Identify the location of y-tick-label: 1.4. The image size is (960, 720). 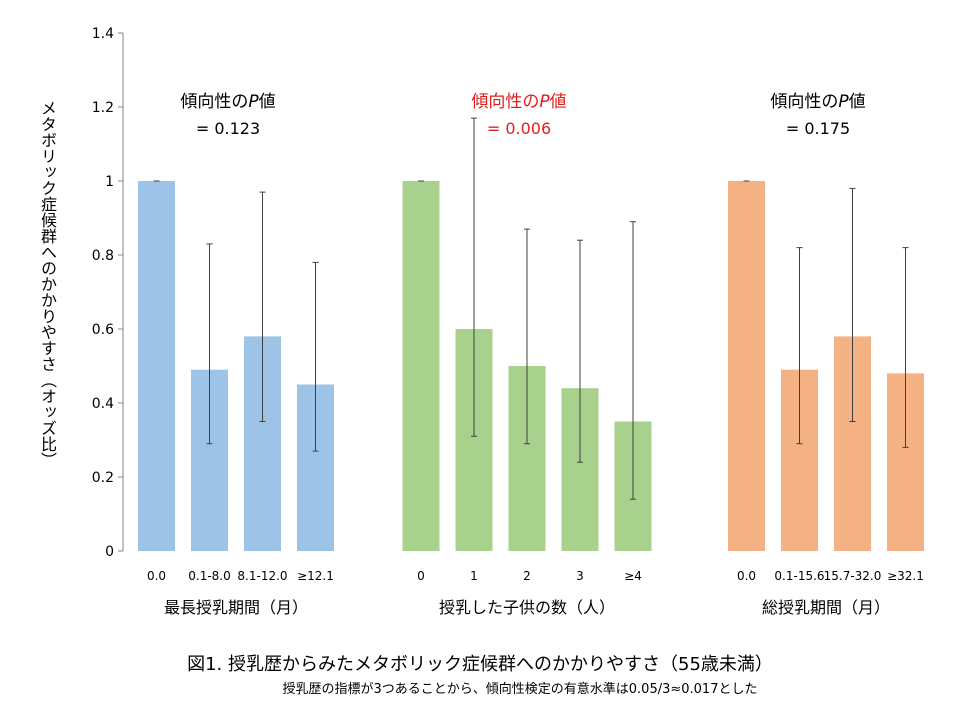
(103, 34).